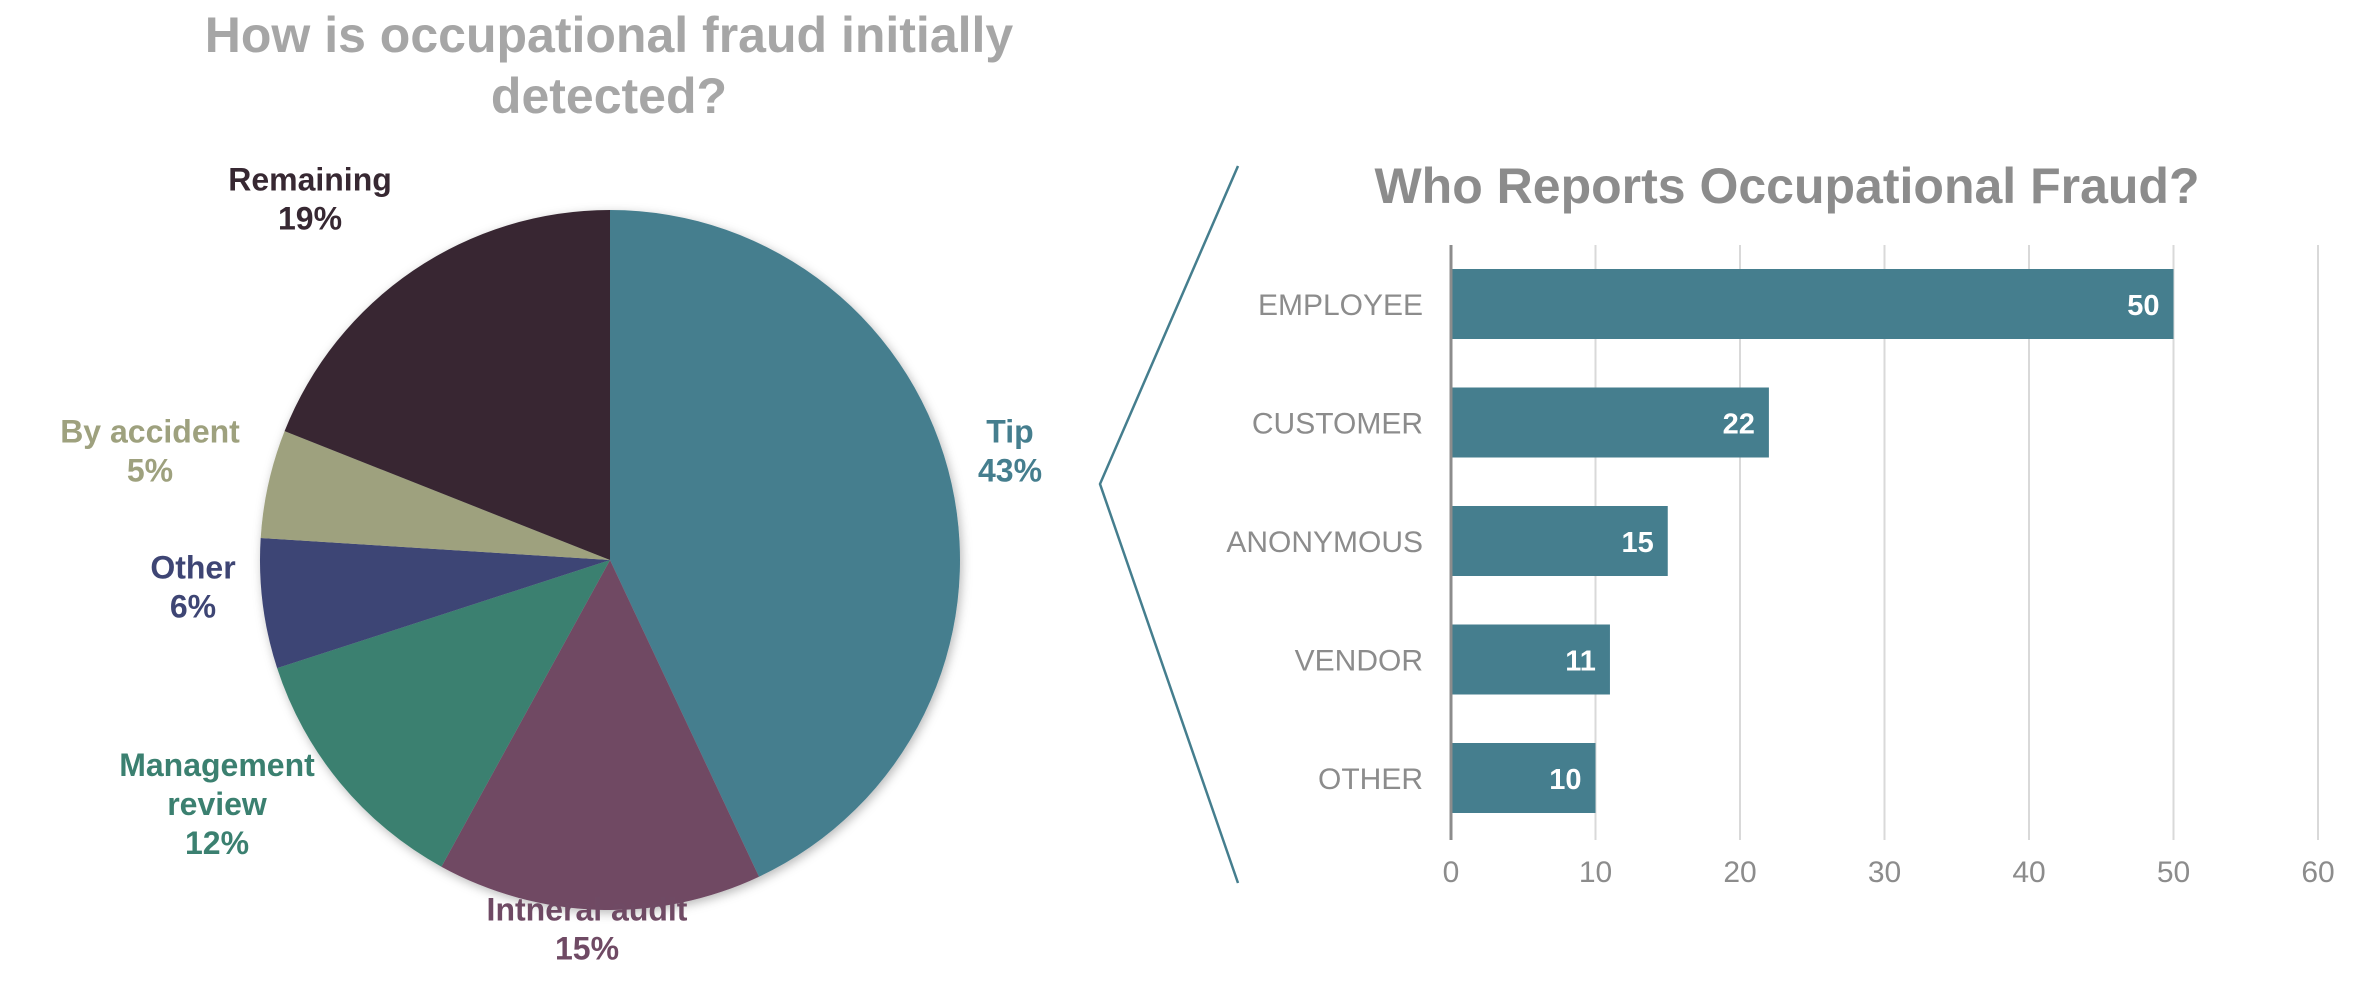 This screenshot has height=990, width=2374. I want to click on x-tick-label: 60, so click(2317, 872).